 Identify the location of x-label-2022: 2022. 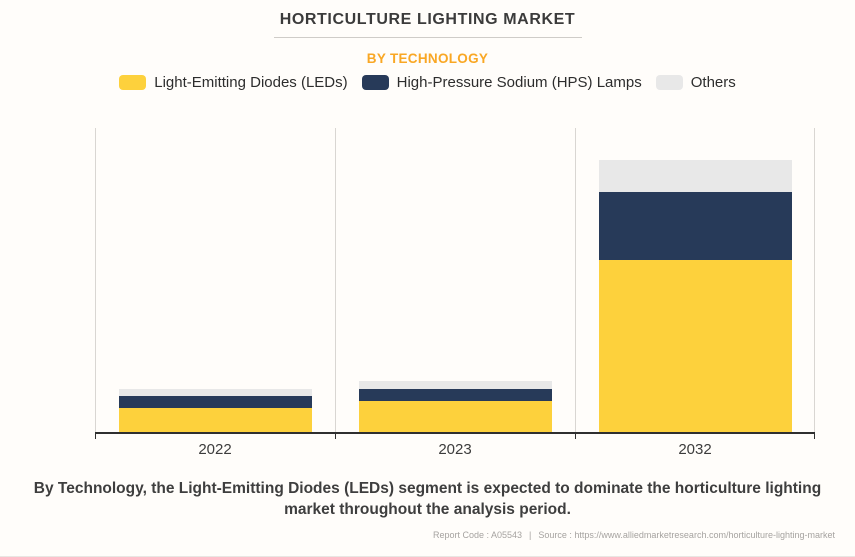
(215, 449).